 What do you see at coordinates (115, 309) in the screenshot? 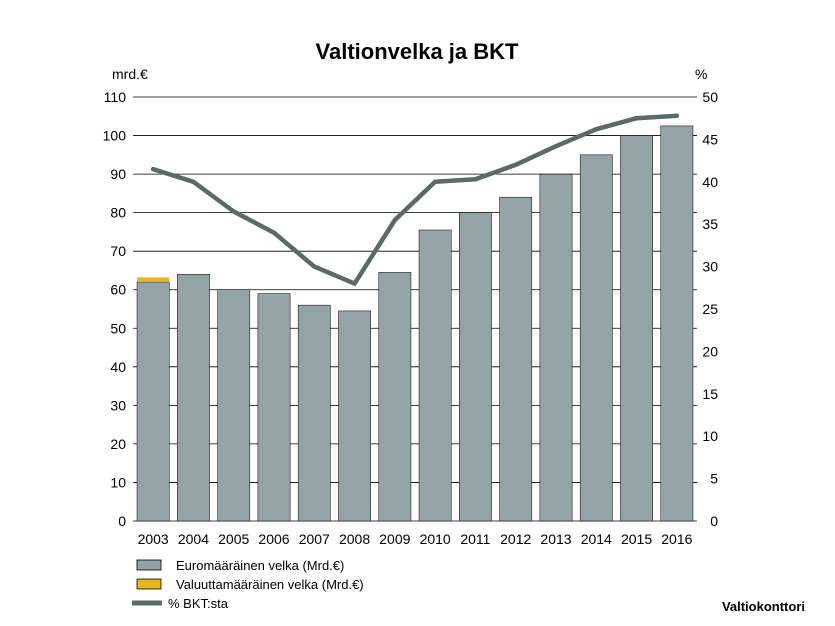
I see `left-axis-ticks: 0 10 20 30 40 50 60 70 80 90 100 110` at bounding box center [115, 309].